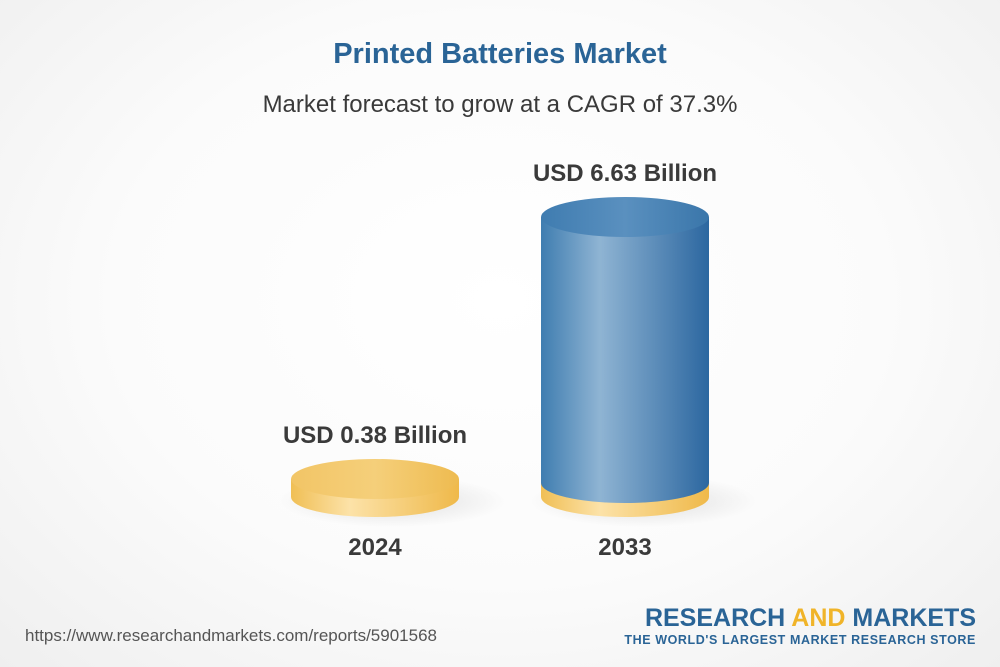  Describe the element at coordinates (625, 217) in the screenshot. I see `bar-top-2033` at that location.